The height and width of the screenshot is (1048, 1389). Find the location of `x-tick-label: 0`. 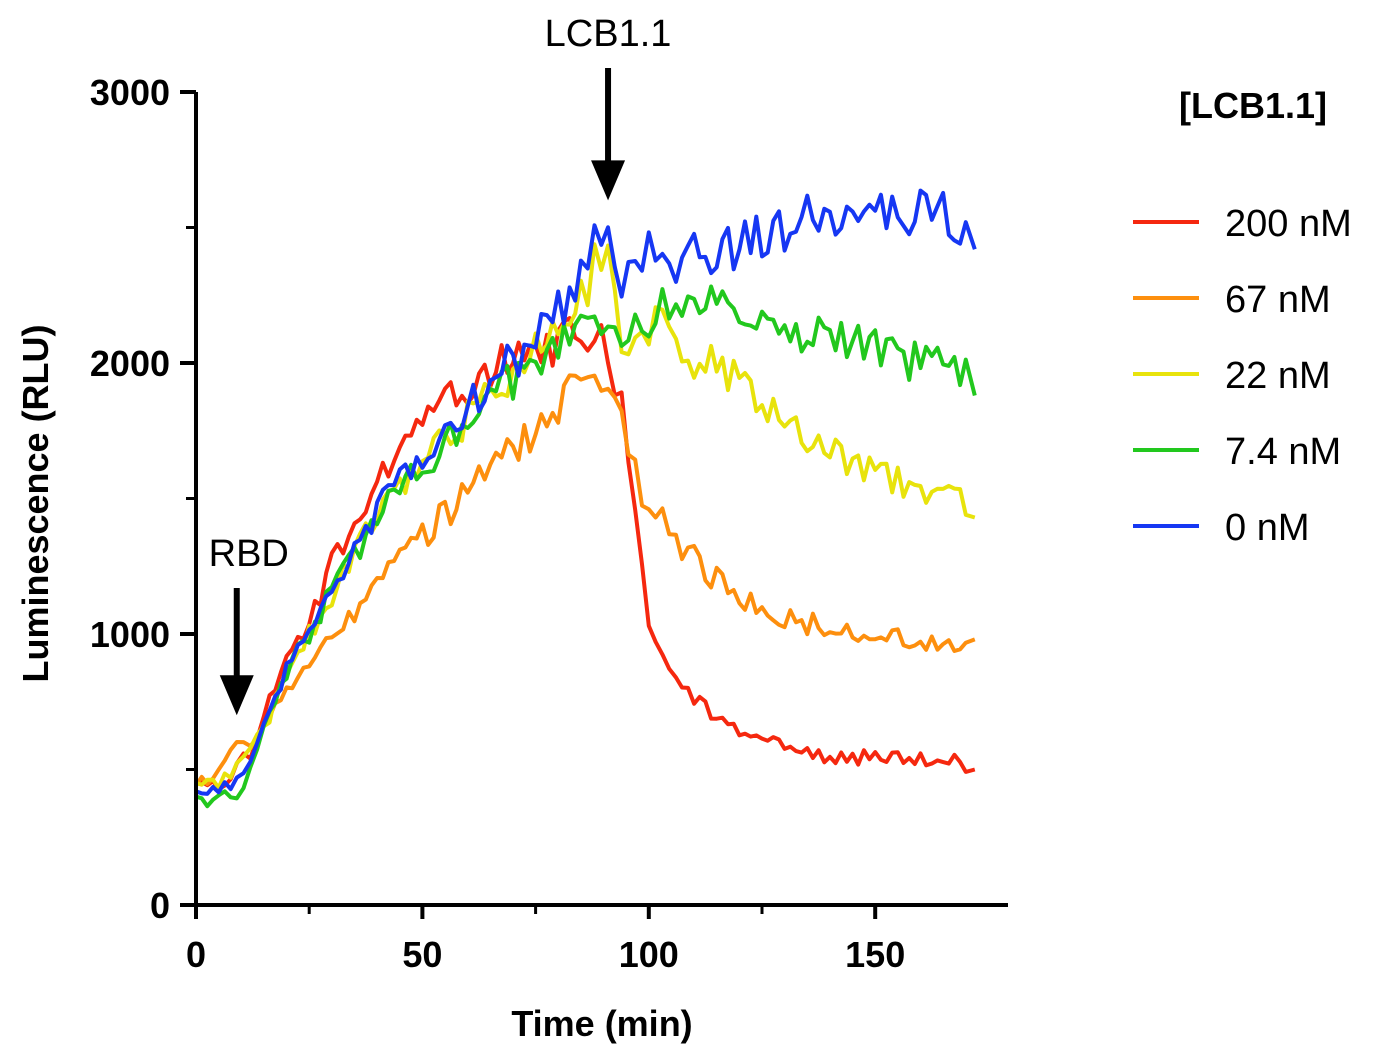

x-tick-label: 0 is located at coordinates (196, 954).